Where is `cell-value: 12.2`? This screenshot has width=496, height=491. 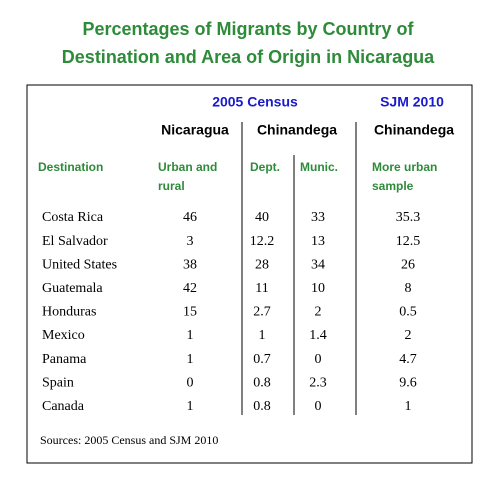
cell-value: 12.2 is located at coordinates (262, 241).